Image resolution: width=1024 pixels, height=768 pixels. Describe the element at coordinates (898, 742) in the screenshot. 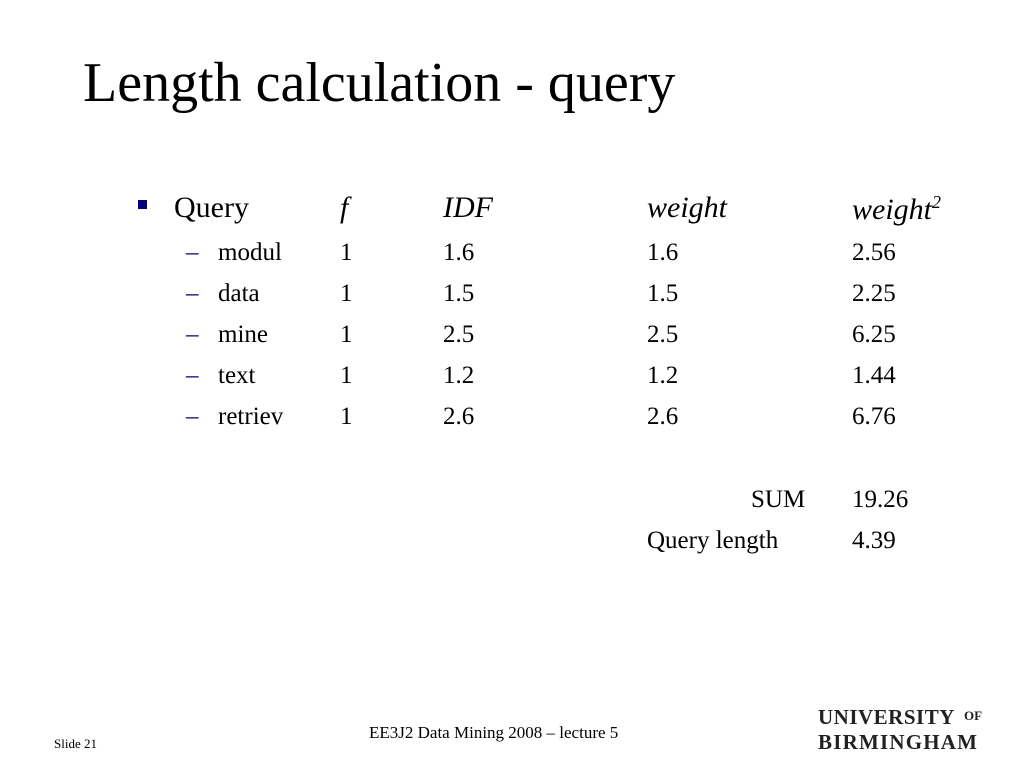

I see `logo-birmingham: BIRMINGHAM` at that location.